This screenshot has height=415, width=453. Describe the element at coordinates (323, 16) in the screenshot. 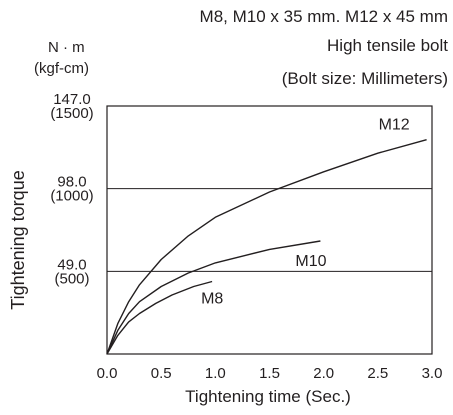

I see `chart-title: M8, M10 x 35 mm. M12 x 45 mm` at that location.